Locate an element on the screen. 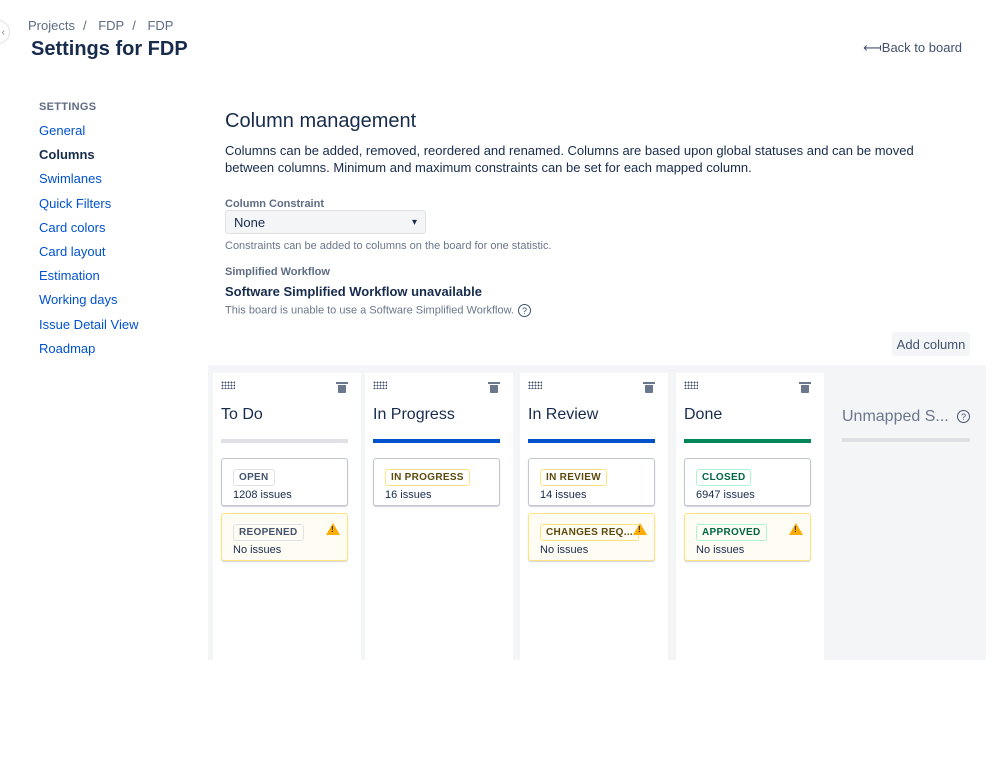 This screenshot has height=760, width=999. issue-count: 1208 issues is located at coordinates (262, 495).